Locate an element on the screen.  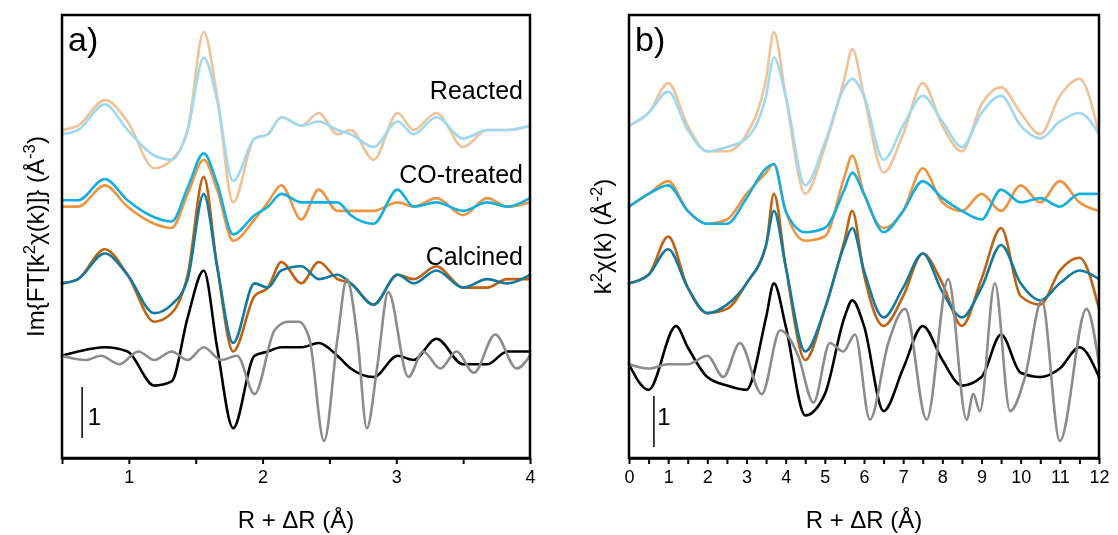
annotation: CO-treated is located at coordinates (461, 174).